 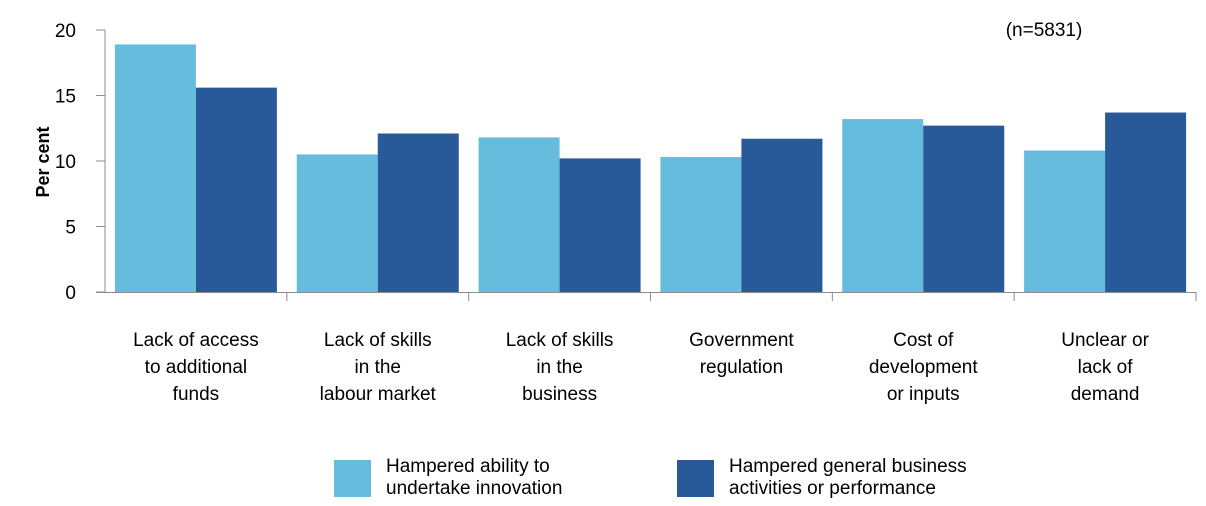 I want to click on y-axis-title: Per cent, so click(x=43, y=161).